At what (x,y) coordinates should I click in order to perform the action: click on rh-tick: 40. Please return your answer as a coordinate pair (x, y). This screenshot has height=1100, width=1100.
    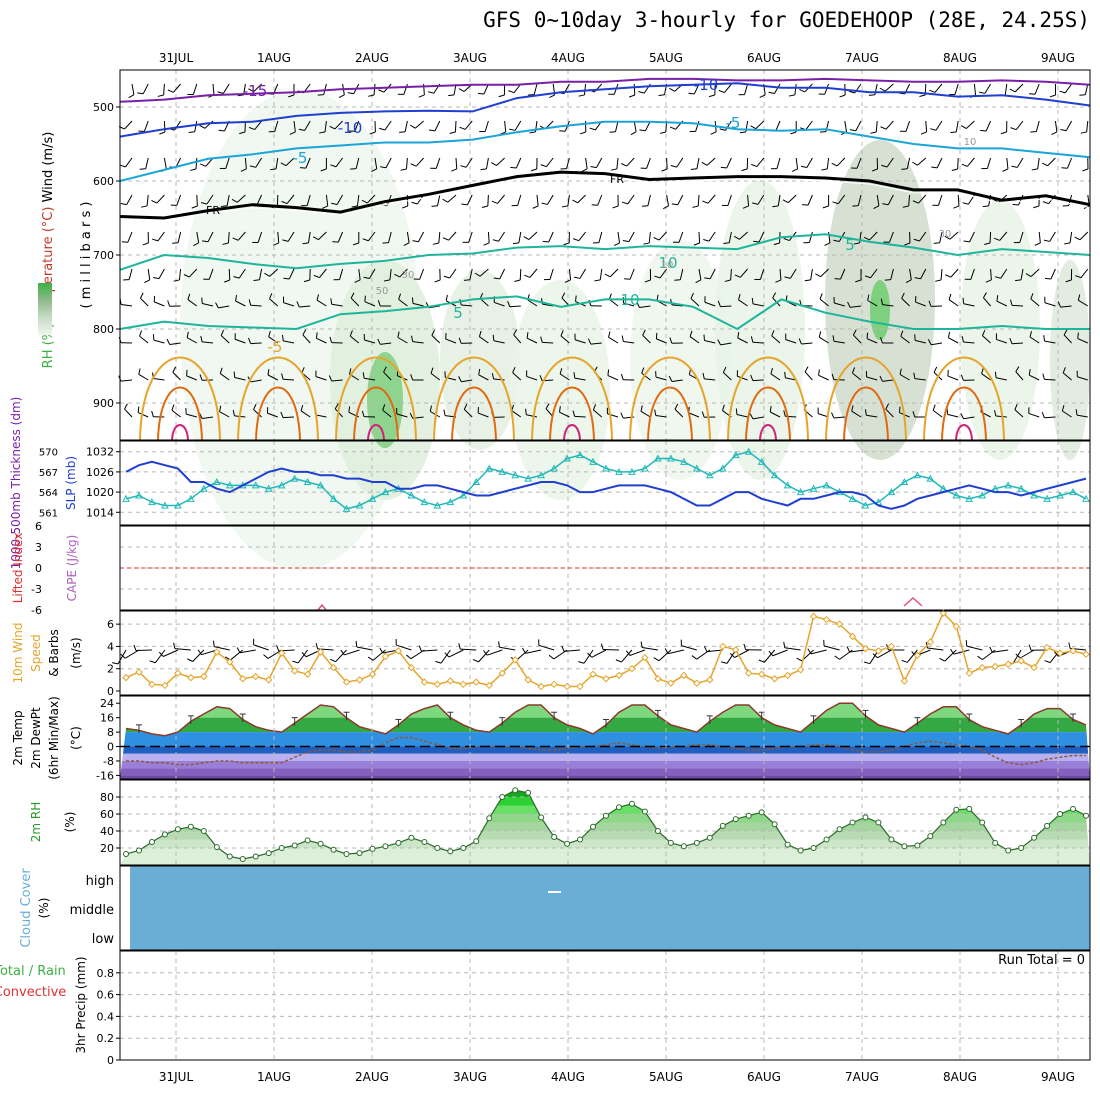
    Looking at the image, I should click on (107, 831).